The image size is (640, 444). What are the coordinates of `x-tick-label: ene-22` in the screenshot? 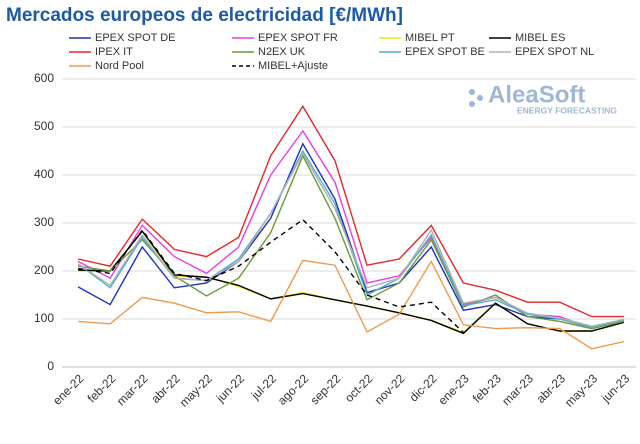 It's located at (68, 389).